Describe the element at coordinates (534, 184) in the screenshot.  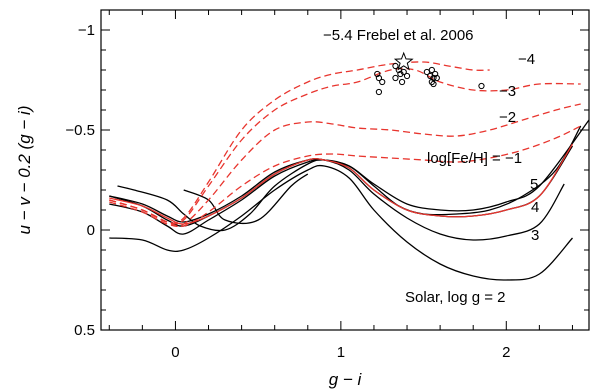
I see `label-logg5: 5` at that location.